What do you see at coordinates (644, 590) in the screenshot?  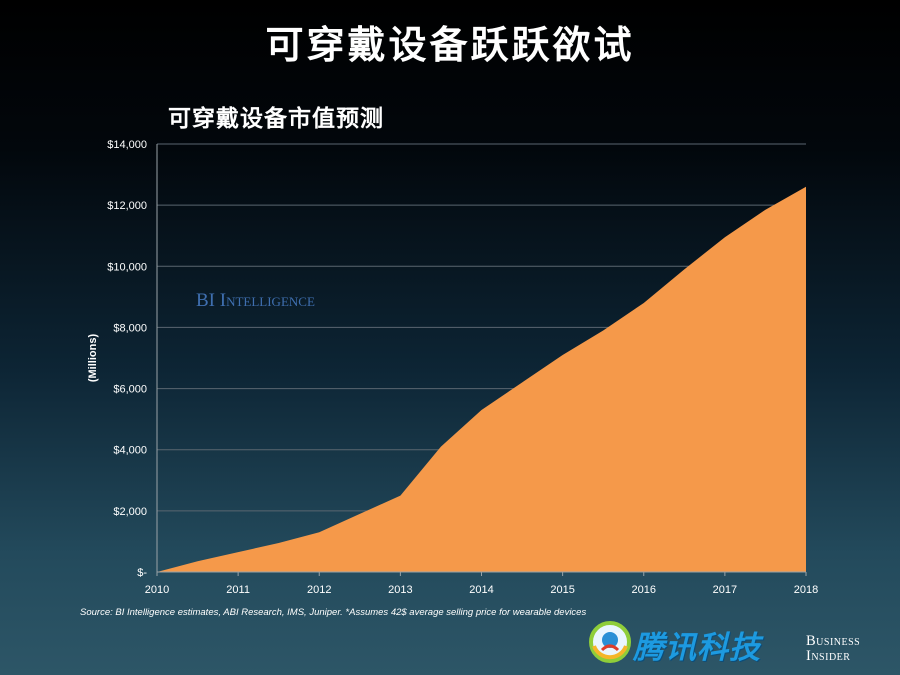 I see `x-tick-label: 2016` at bounding box center [644, 590].